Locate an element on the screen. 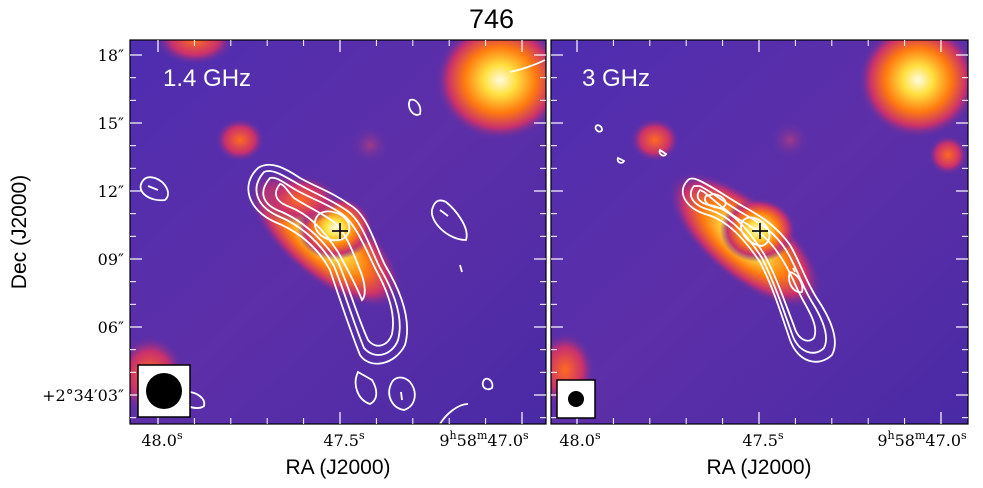 The image size is (983, 488). panel-label-left: 1.4 GHz is located at coordinates (207, 78).